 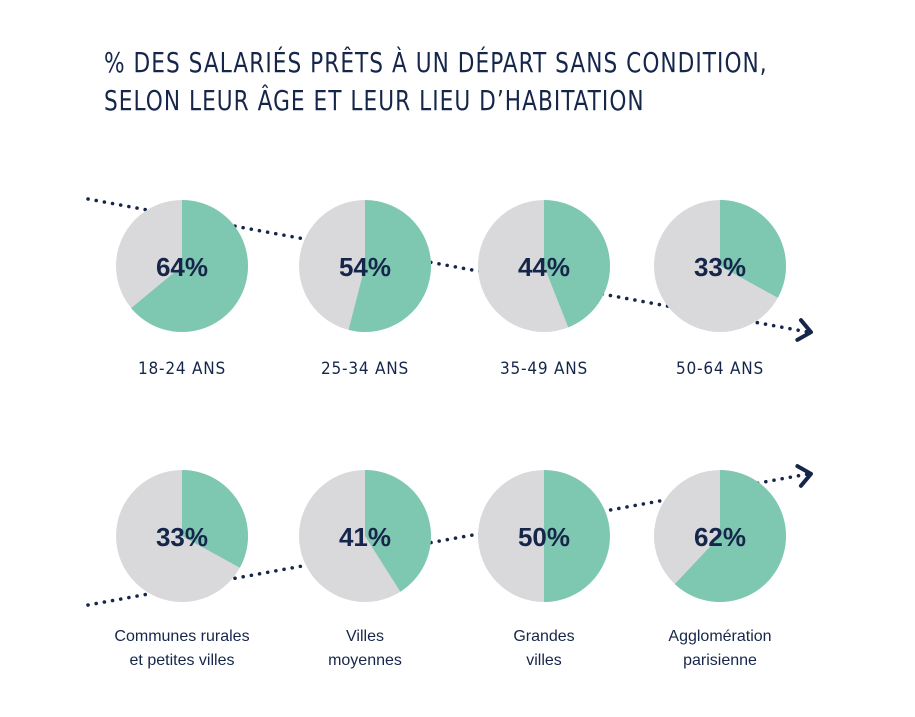 I want to click on pie-location-3: 50% Grandes villes, so click(x=544, y=569).